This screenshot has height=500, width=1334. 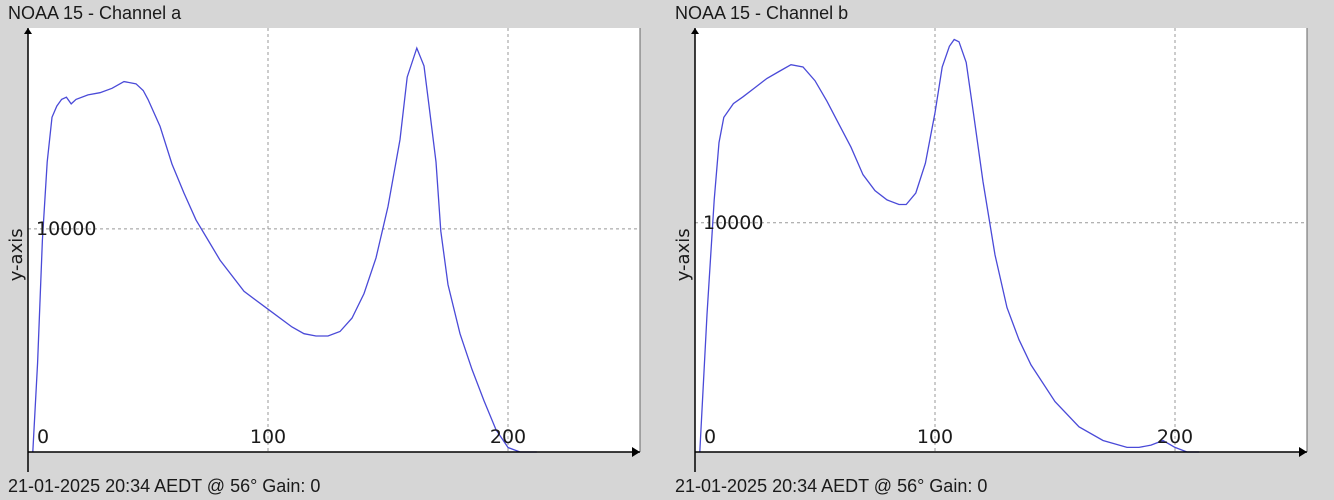 What do you see at coordinates (95, 13) in the screenshot?
I see `chart-title: NOAA 15 - Channel a` at bounding box center [95, 13].